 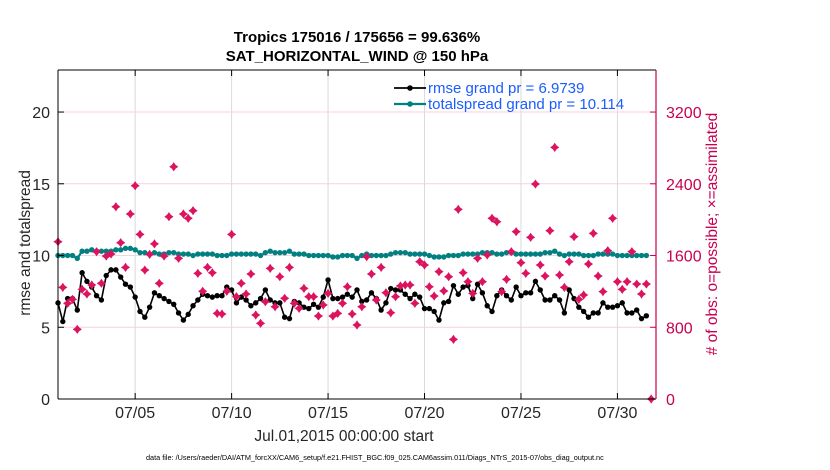 I want to click on legend-rmse-label: rmse grand pr = 6.9739, so click(x=506, y=88).